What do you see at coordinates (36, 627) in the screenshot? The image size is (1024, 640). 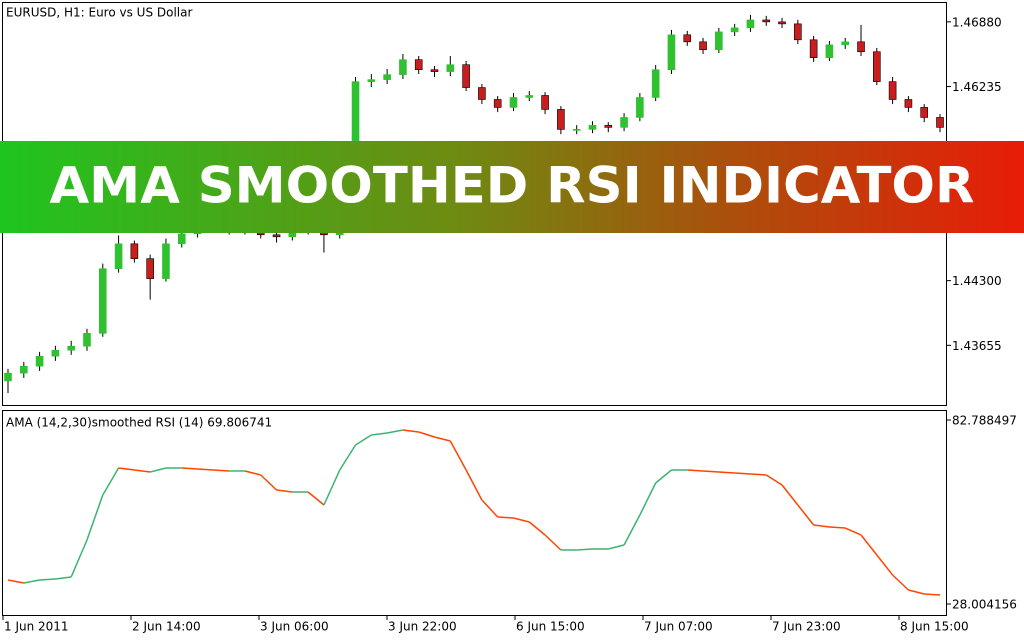 I see `x-tick-label: 1 Jun 2011` at bounding box center [36, 627].